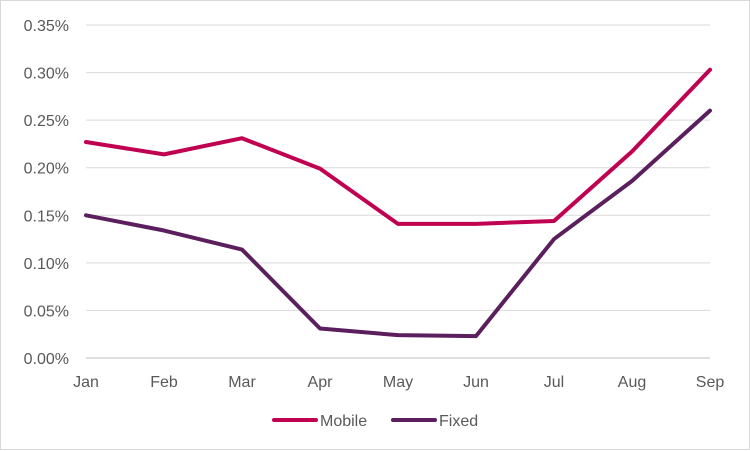 This screenshot has height=451, width=750. What do you see at coordinates (710, 382) in the screenshot?
I see `x-tick-label: Sep` at bounding box center [710, 382].